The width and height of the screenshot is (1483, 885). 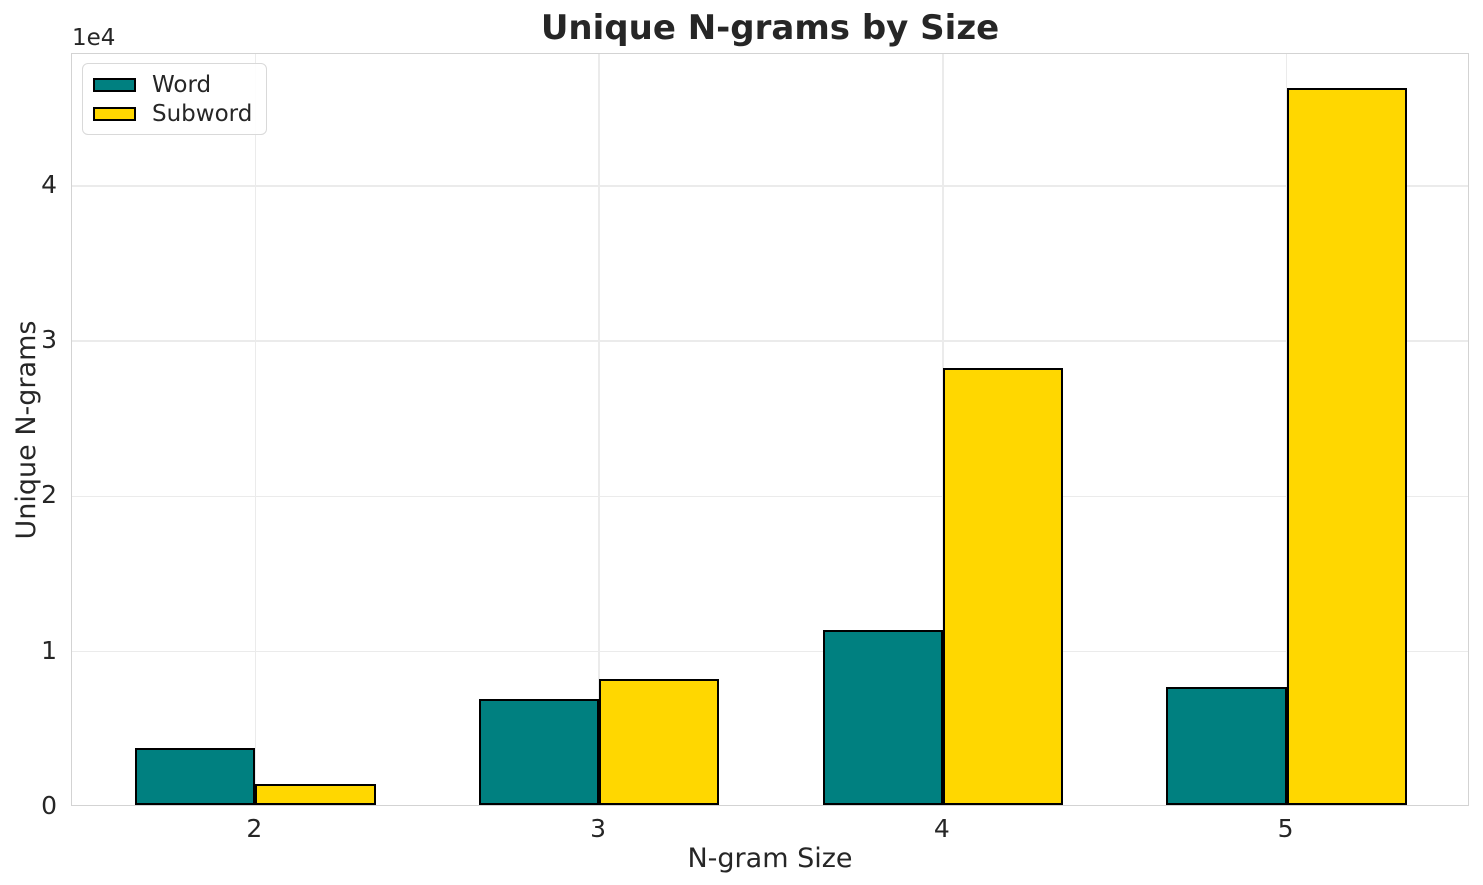 What do you see at coordinates (49, 650) in the screenshot?
I see `y-tick-label: 1` at bounding box center [49, 650].